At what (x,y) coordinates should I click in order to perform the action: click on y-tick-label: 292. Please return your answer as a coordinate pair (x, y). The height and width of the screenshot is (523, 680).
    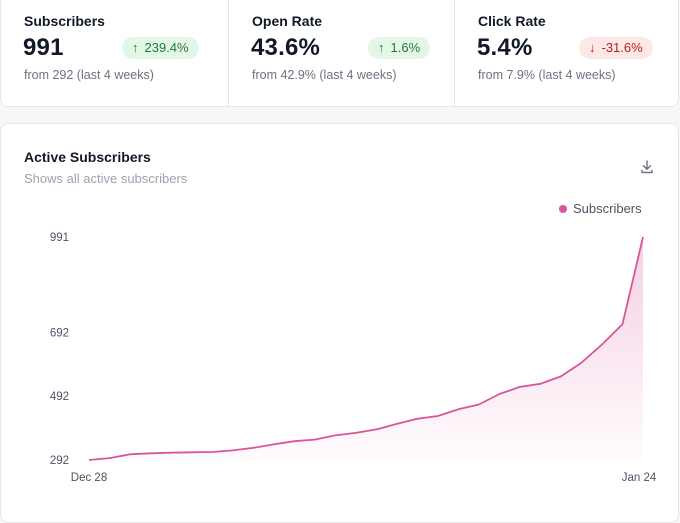
    Looking at the image, I should click on (59, 461).